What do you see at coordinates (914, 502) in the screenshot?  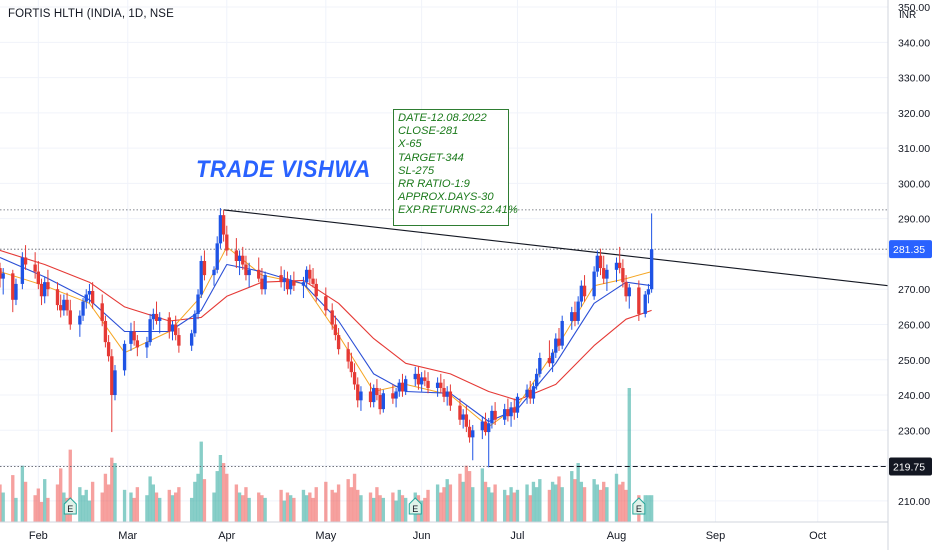 I see `y-tick-label: 210.00` at bounding box center [914, 502].